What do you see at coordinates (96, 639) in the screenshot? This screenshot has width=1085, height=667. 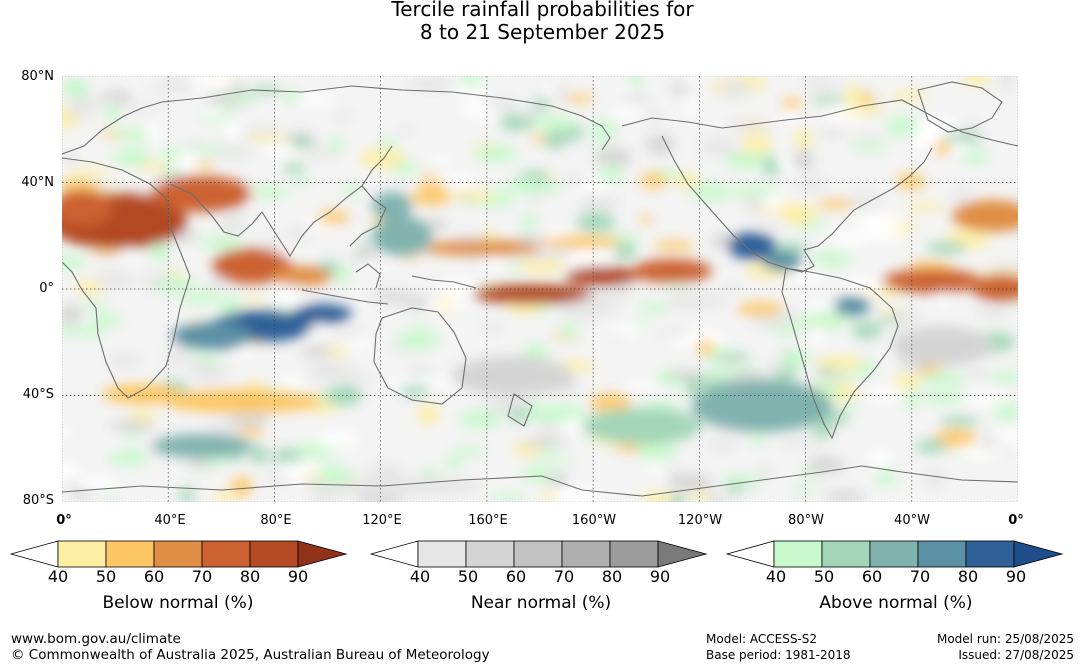 I see `source-url: www.bom.gov.au/climate` at bounding box center [96, 639].